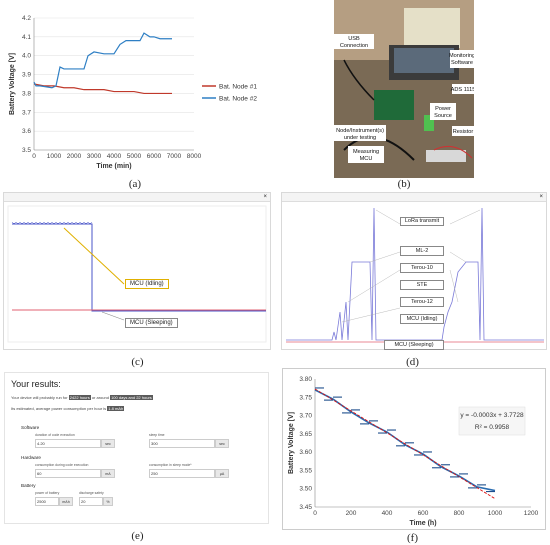  What do you see at coordinates (443, 116) in the screenshot?
I see `svg-text: Source` at bounding box center [443, 116].